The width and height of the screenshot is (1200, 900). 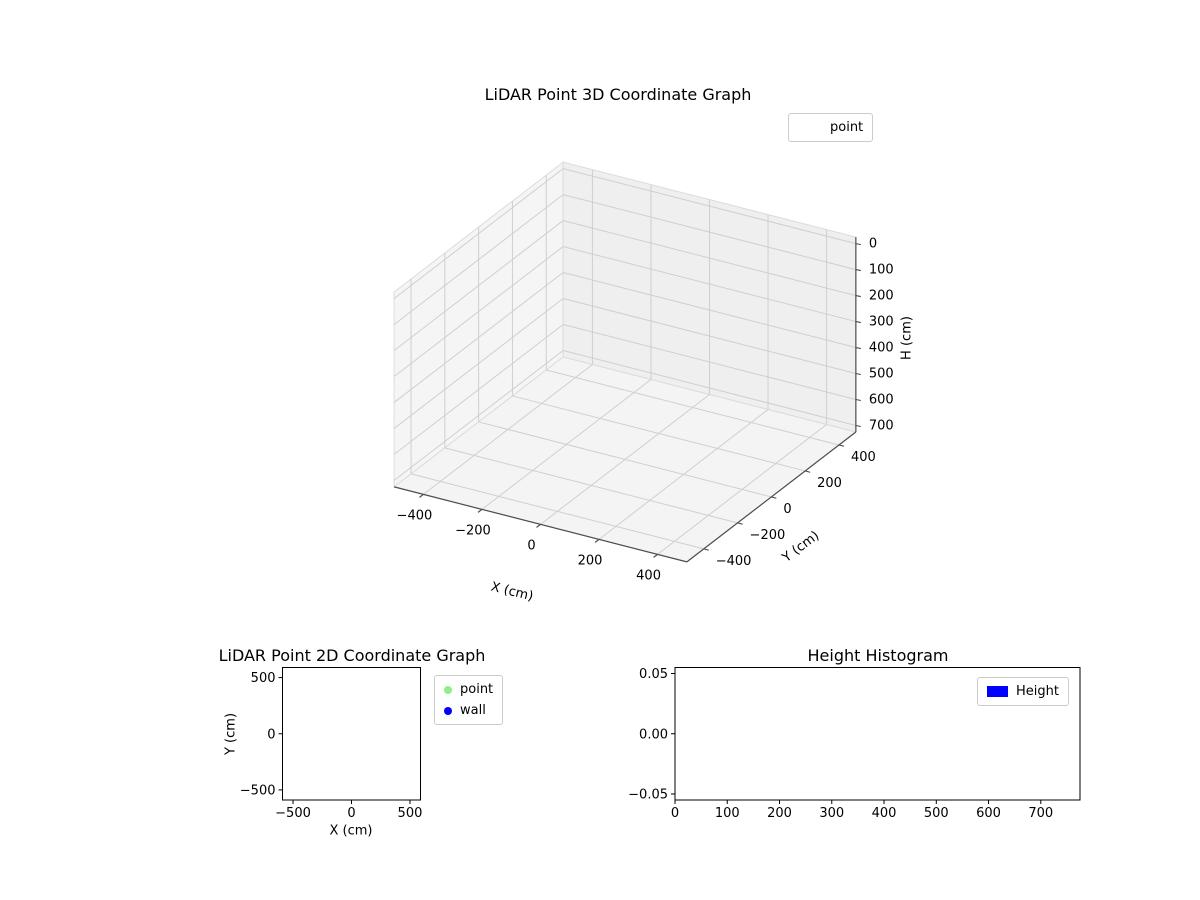 I want to click on legend-item-height: Height, so click(x=1023, y=691).